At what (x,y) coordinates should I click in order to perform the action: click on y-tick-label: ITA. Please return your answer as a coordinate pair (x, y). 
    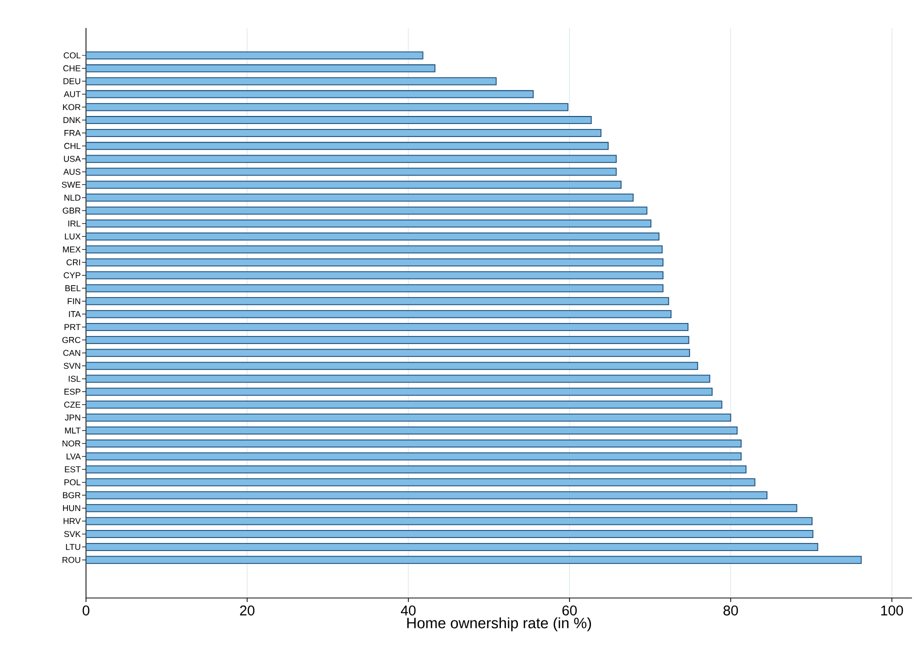
    Looking at the image, I should click on (75, 314).